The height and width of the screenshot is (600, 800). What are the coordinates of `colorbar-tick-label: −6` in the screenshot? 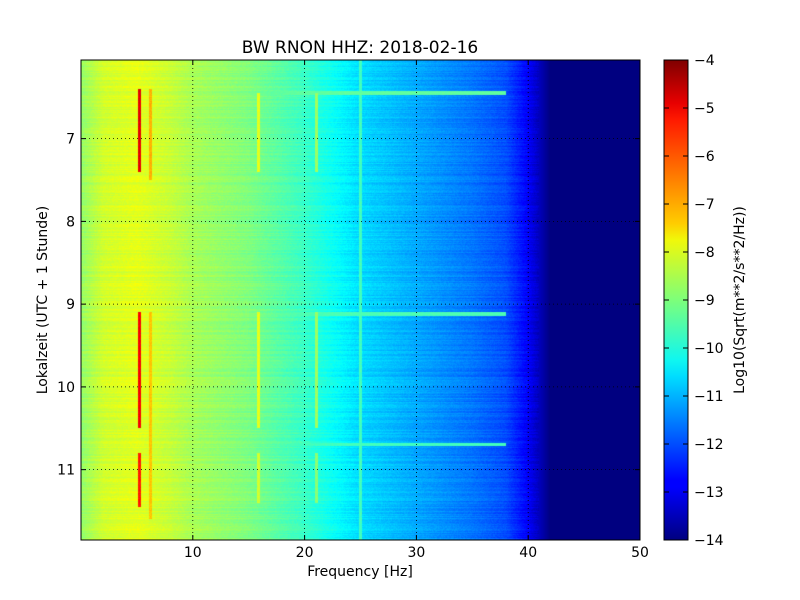 It's located at (704, 157).